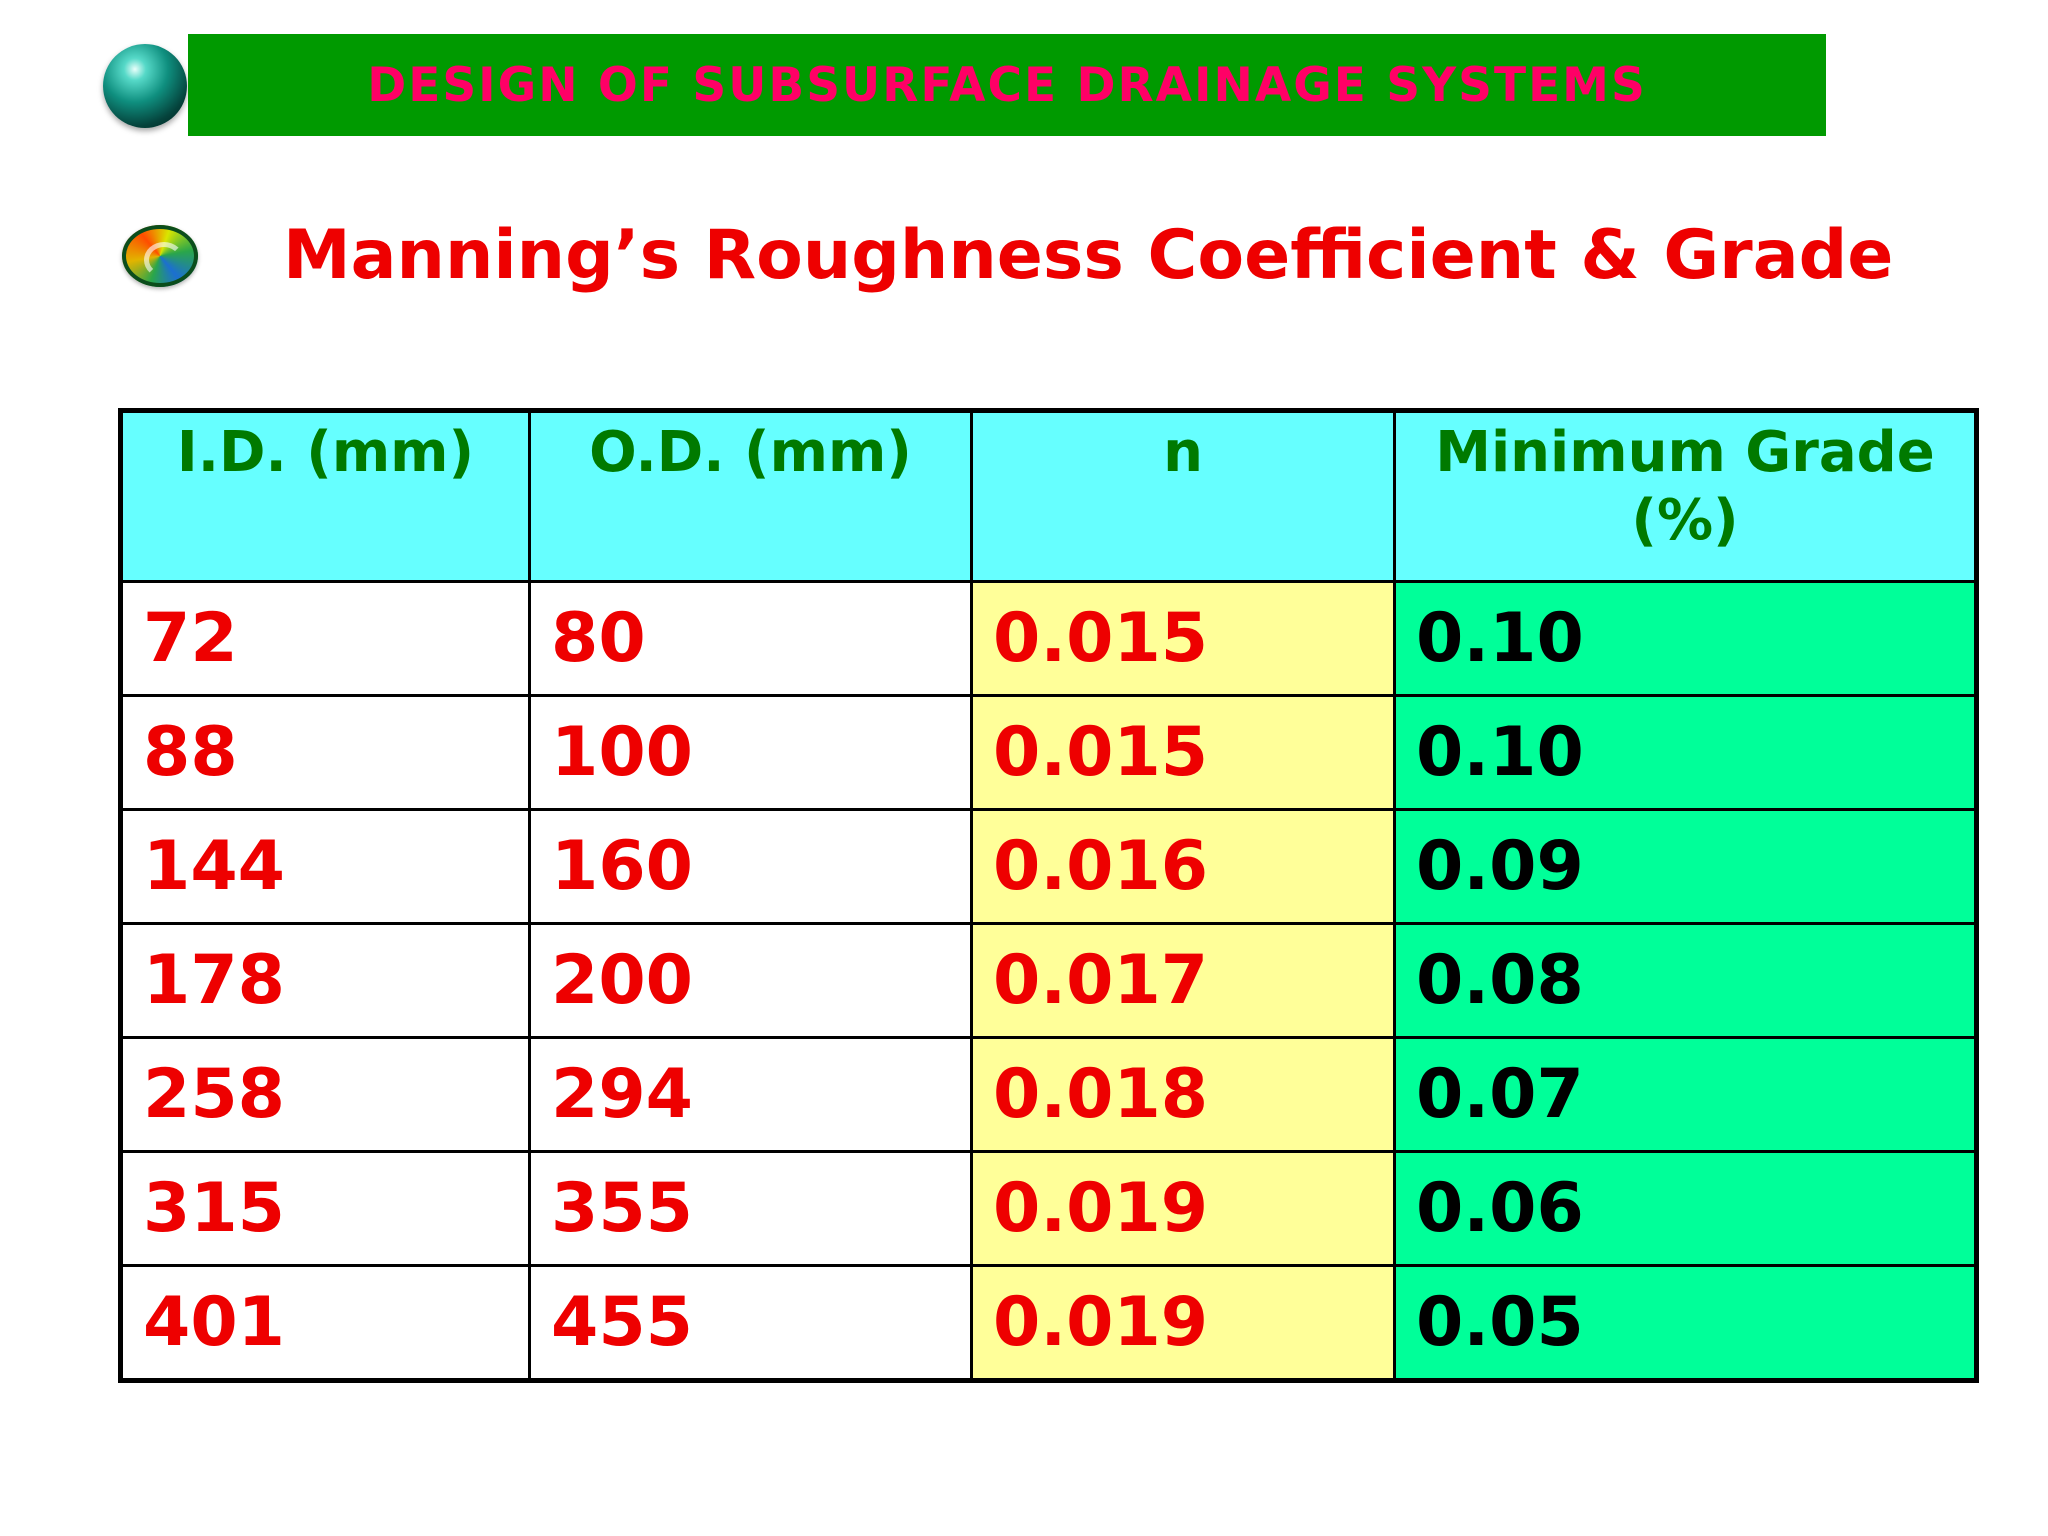 The width and height of the screenshot is (2048, 1536). Describe the element at coordinates (325, 496) in the screenshot. I see `header-id: I.D. (mm)` at that location.